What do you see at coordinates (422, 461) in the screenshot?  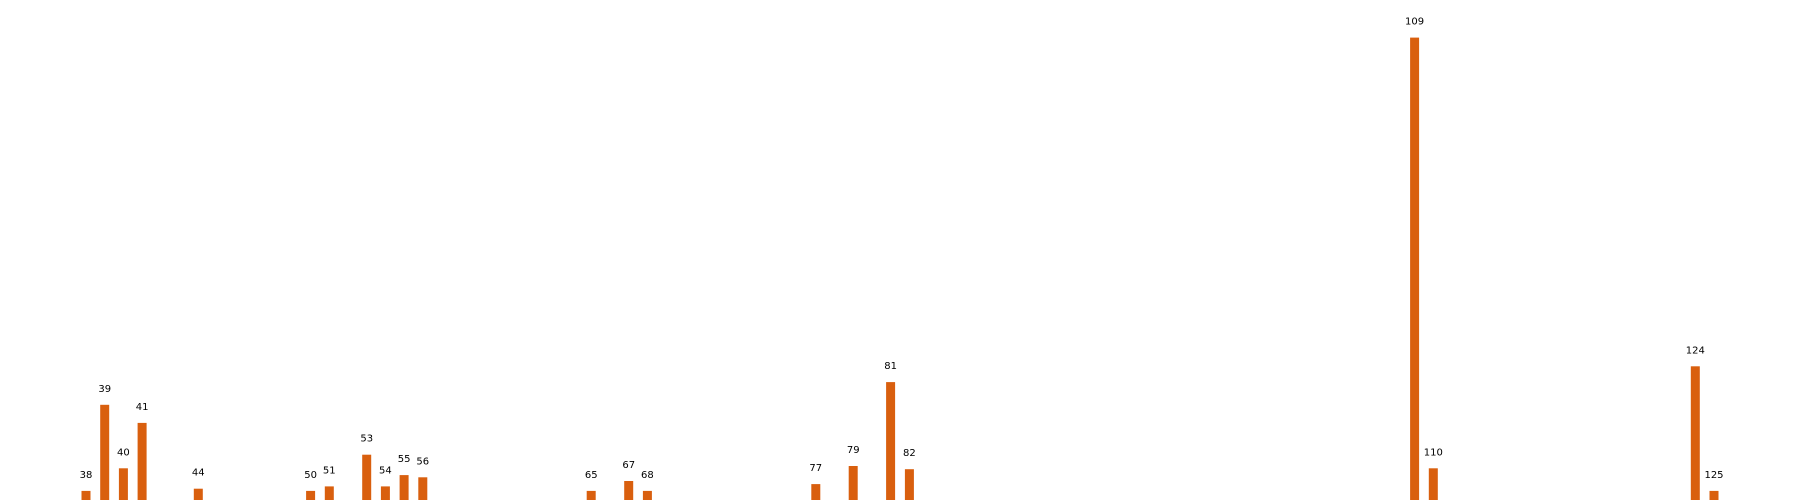 I see `data-label-56: 56` at bounding box center [422, 461].